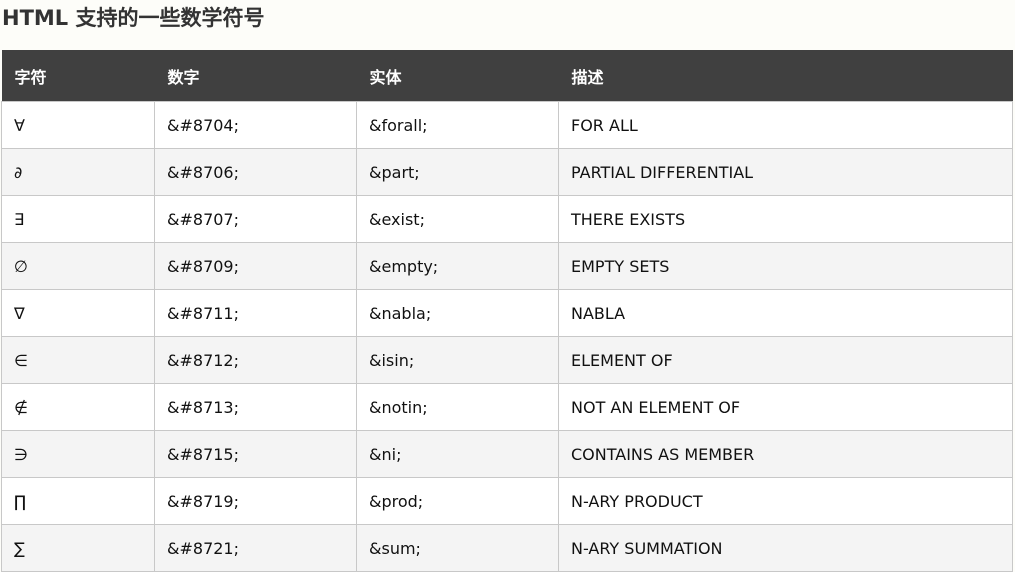 This screenshot has width=1015, height=572. What do you see at coordinates (78, 313) in the screenshot?
I see `cell-character: ∇` at bounding box center [78, 313].